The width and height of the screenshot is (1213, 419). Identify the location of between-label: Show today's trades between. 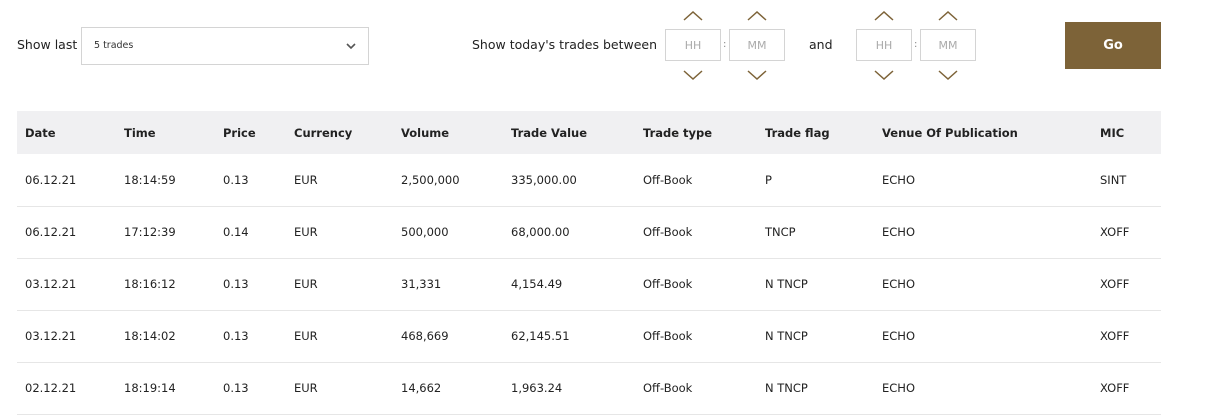
(565, 44).